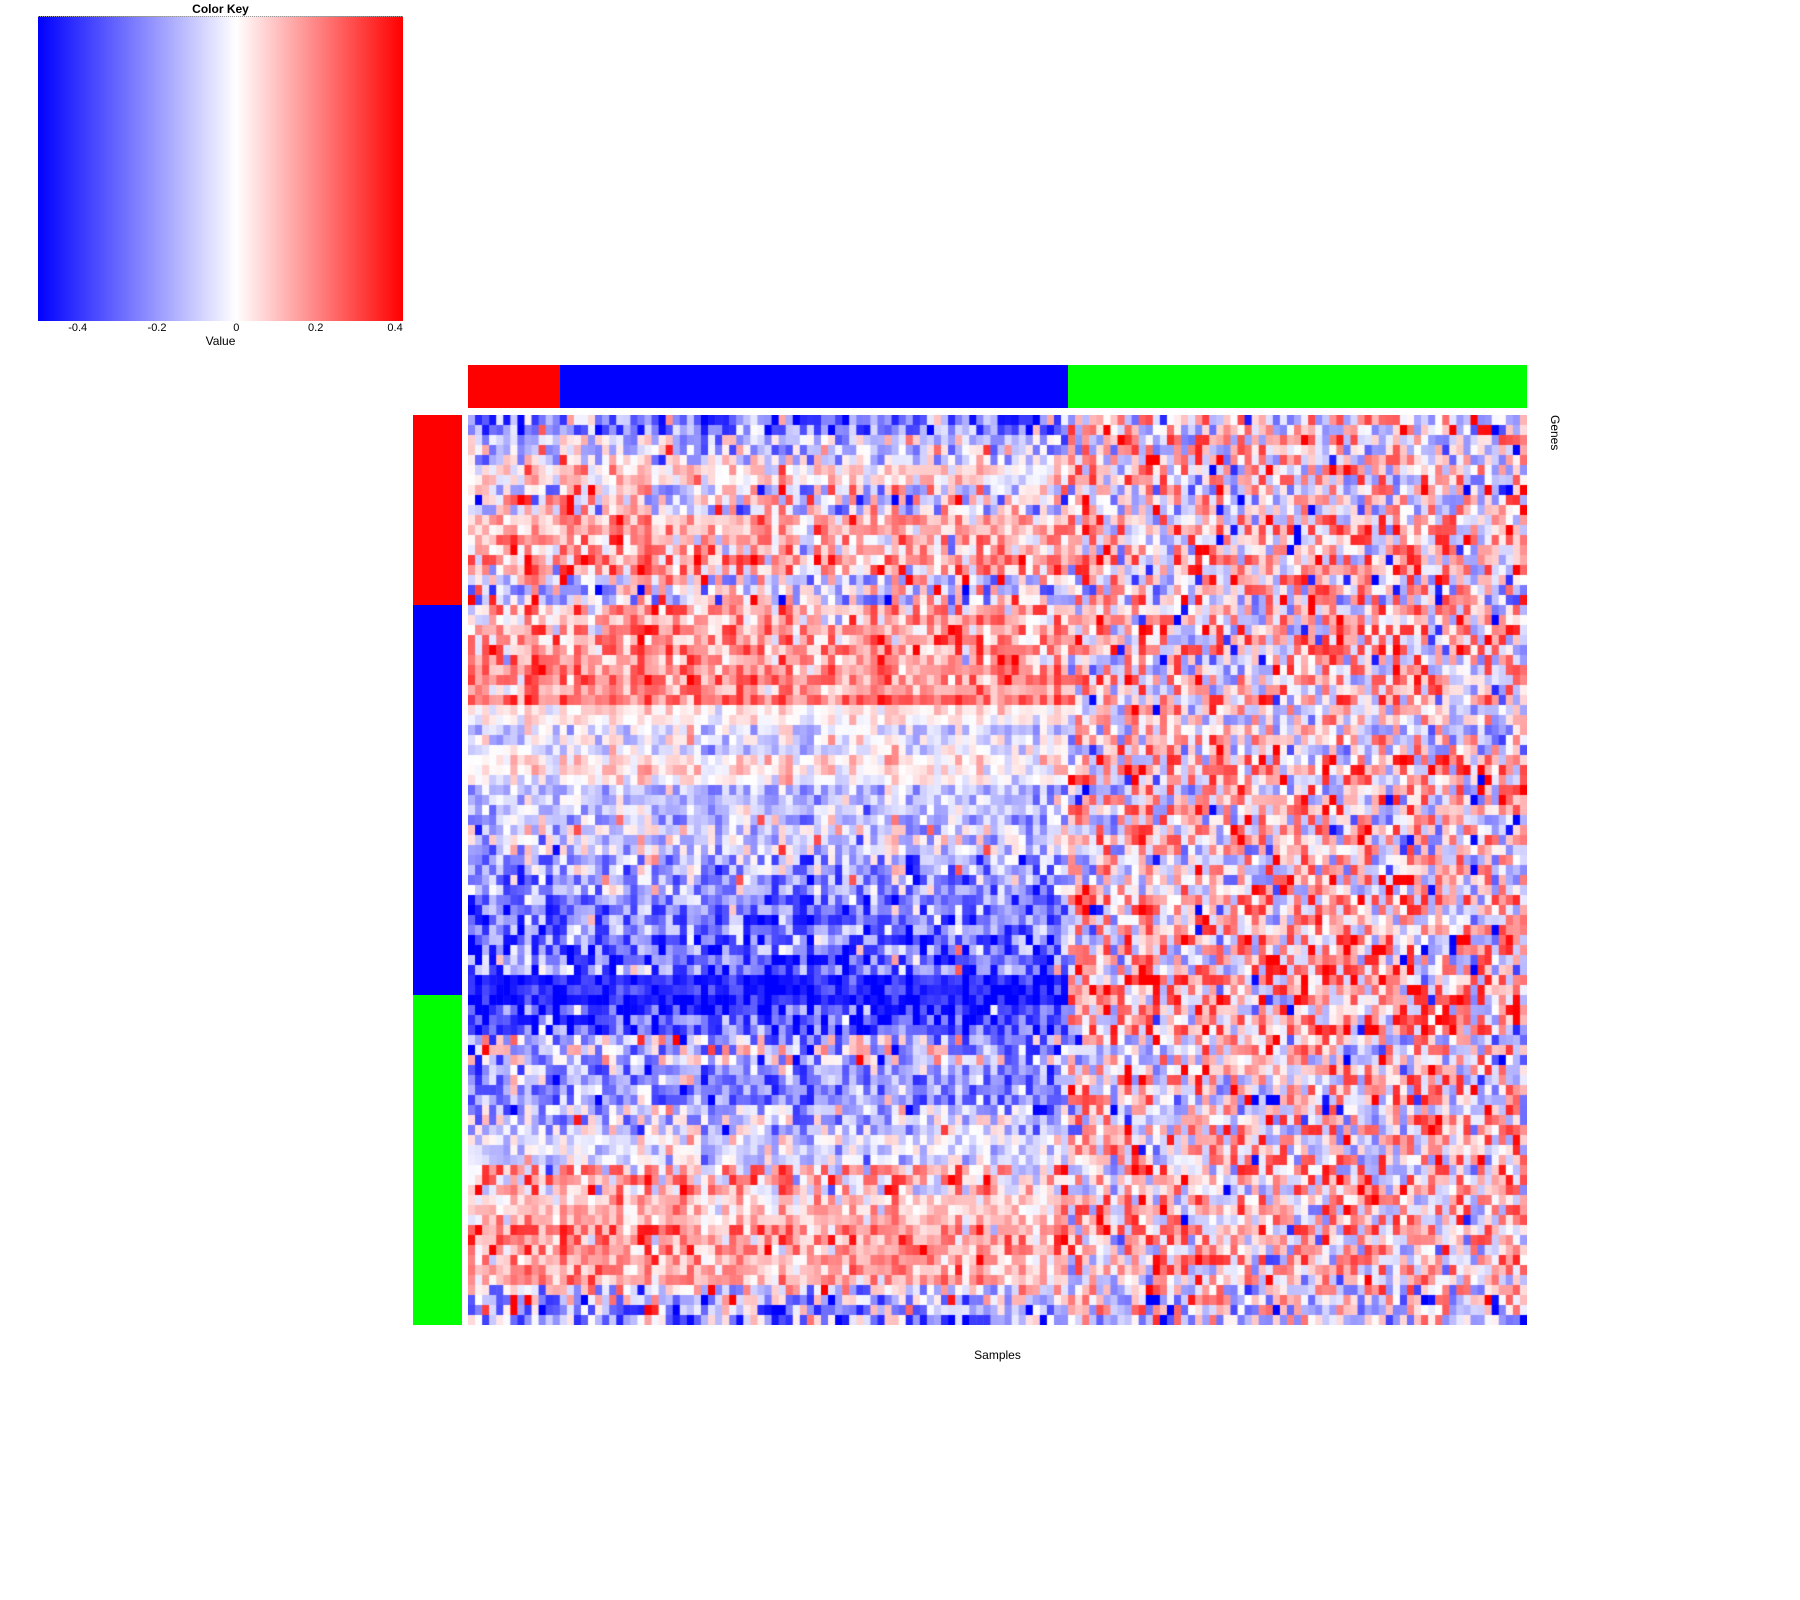  I want to click on row-side-colors, so click(437, 870).